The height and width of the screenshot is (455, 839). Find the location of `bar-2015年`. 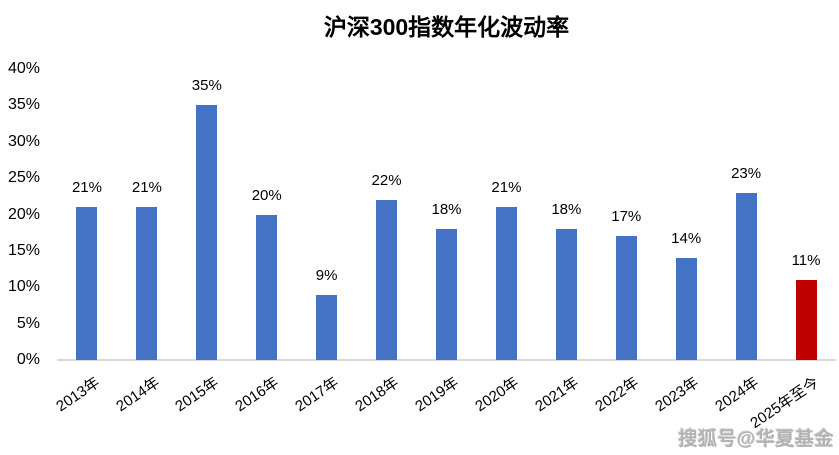

bar-2015年 is located at coordinates (207, 232).